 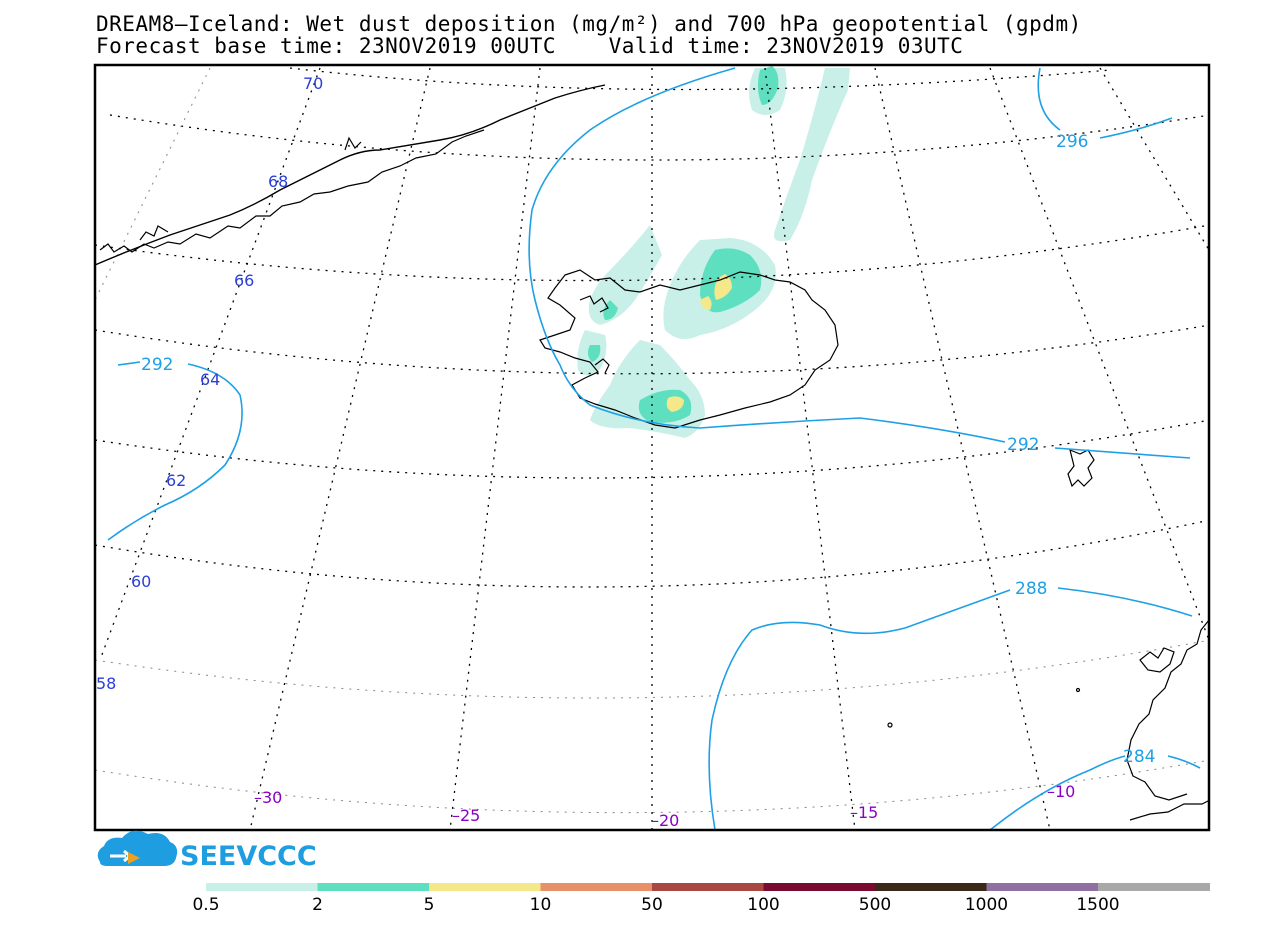 I want to click on latitude-labels: 70 68 66 64 62 60 58, so click(x=209, y=383).